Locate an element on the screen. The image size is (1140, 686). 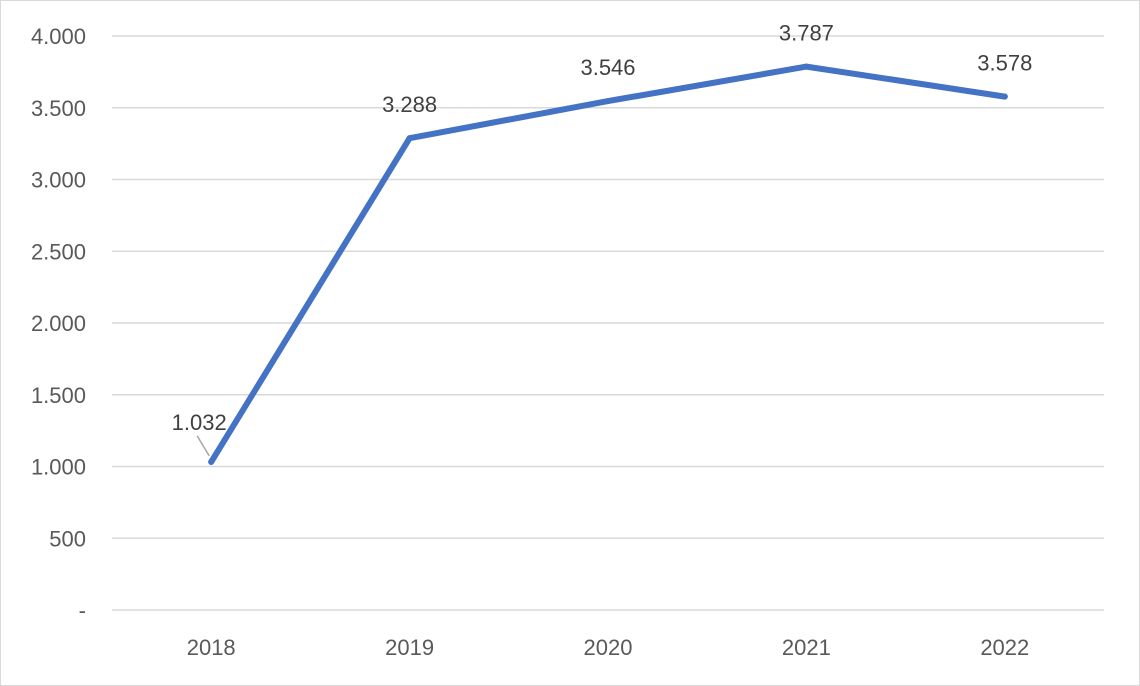
y-tick-label: 3.500 is located at coordinates (58, 108).